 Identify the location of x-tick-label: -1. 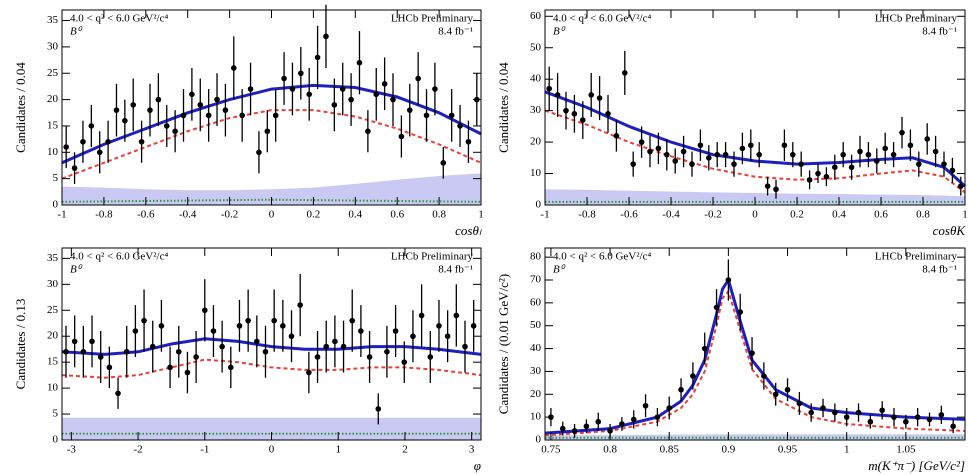
(204, 450).